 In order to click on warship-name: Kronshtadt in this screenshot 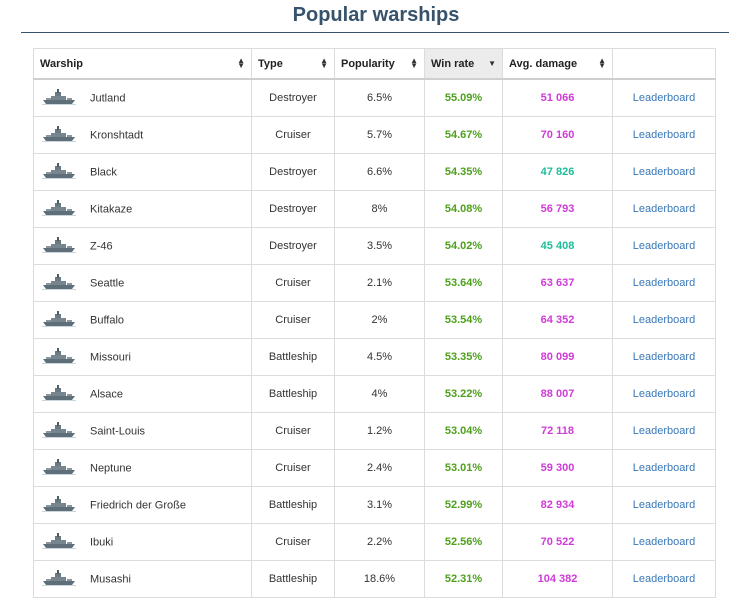, I will do `click(117, 135)`.